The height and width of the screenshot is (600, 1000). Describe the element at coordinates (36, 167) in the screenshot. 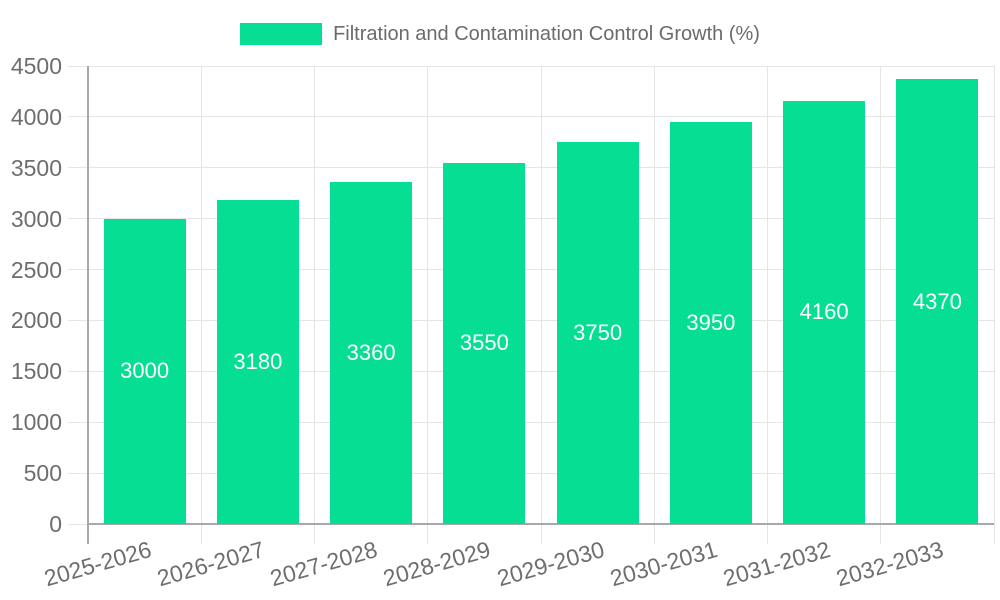

I see `y-tick-label: 3500` at that location.